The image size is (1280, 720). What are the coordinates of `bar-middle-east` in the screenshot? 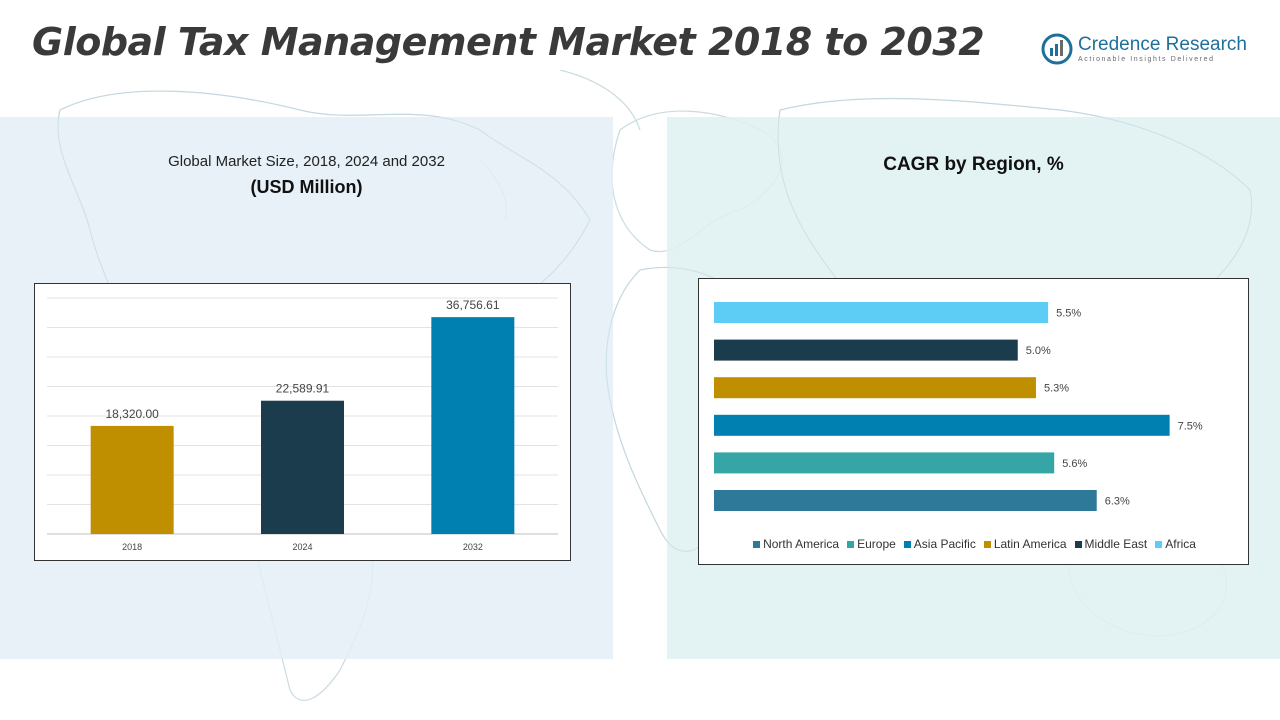 It's located at (866, 350).